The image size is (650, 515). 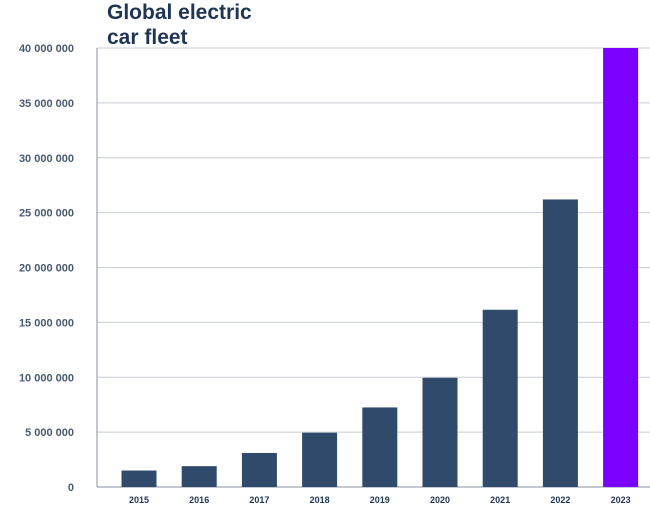 I want to click on bar-2018, so click(x=320, y=459).